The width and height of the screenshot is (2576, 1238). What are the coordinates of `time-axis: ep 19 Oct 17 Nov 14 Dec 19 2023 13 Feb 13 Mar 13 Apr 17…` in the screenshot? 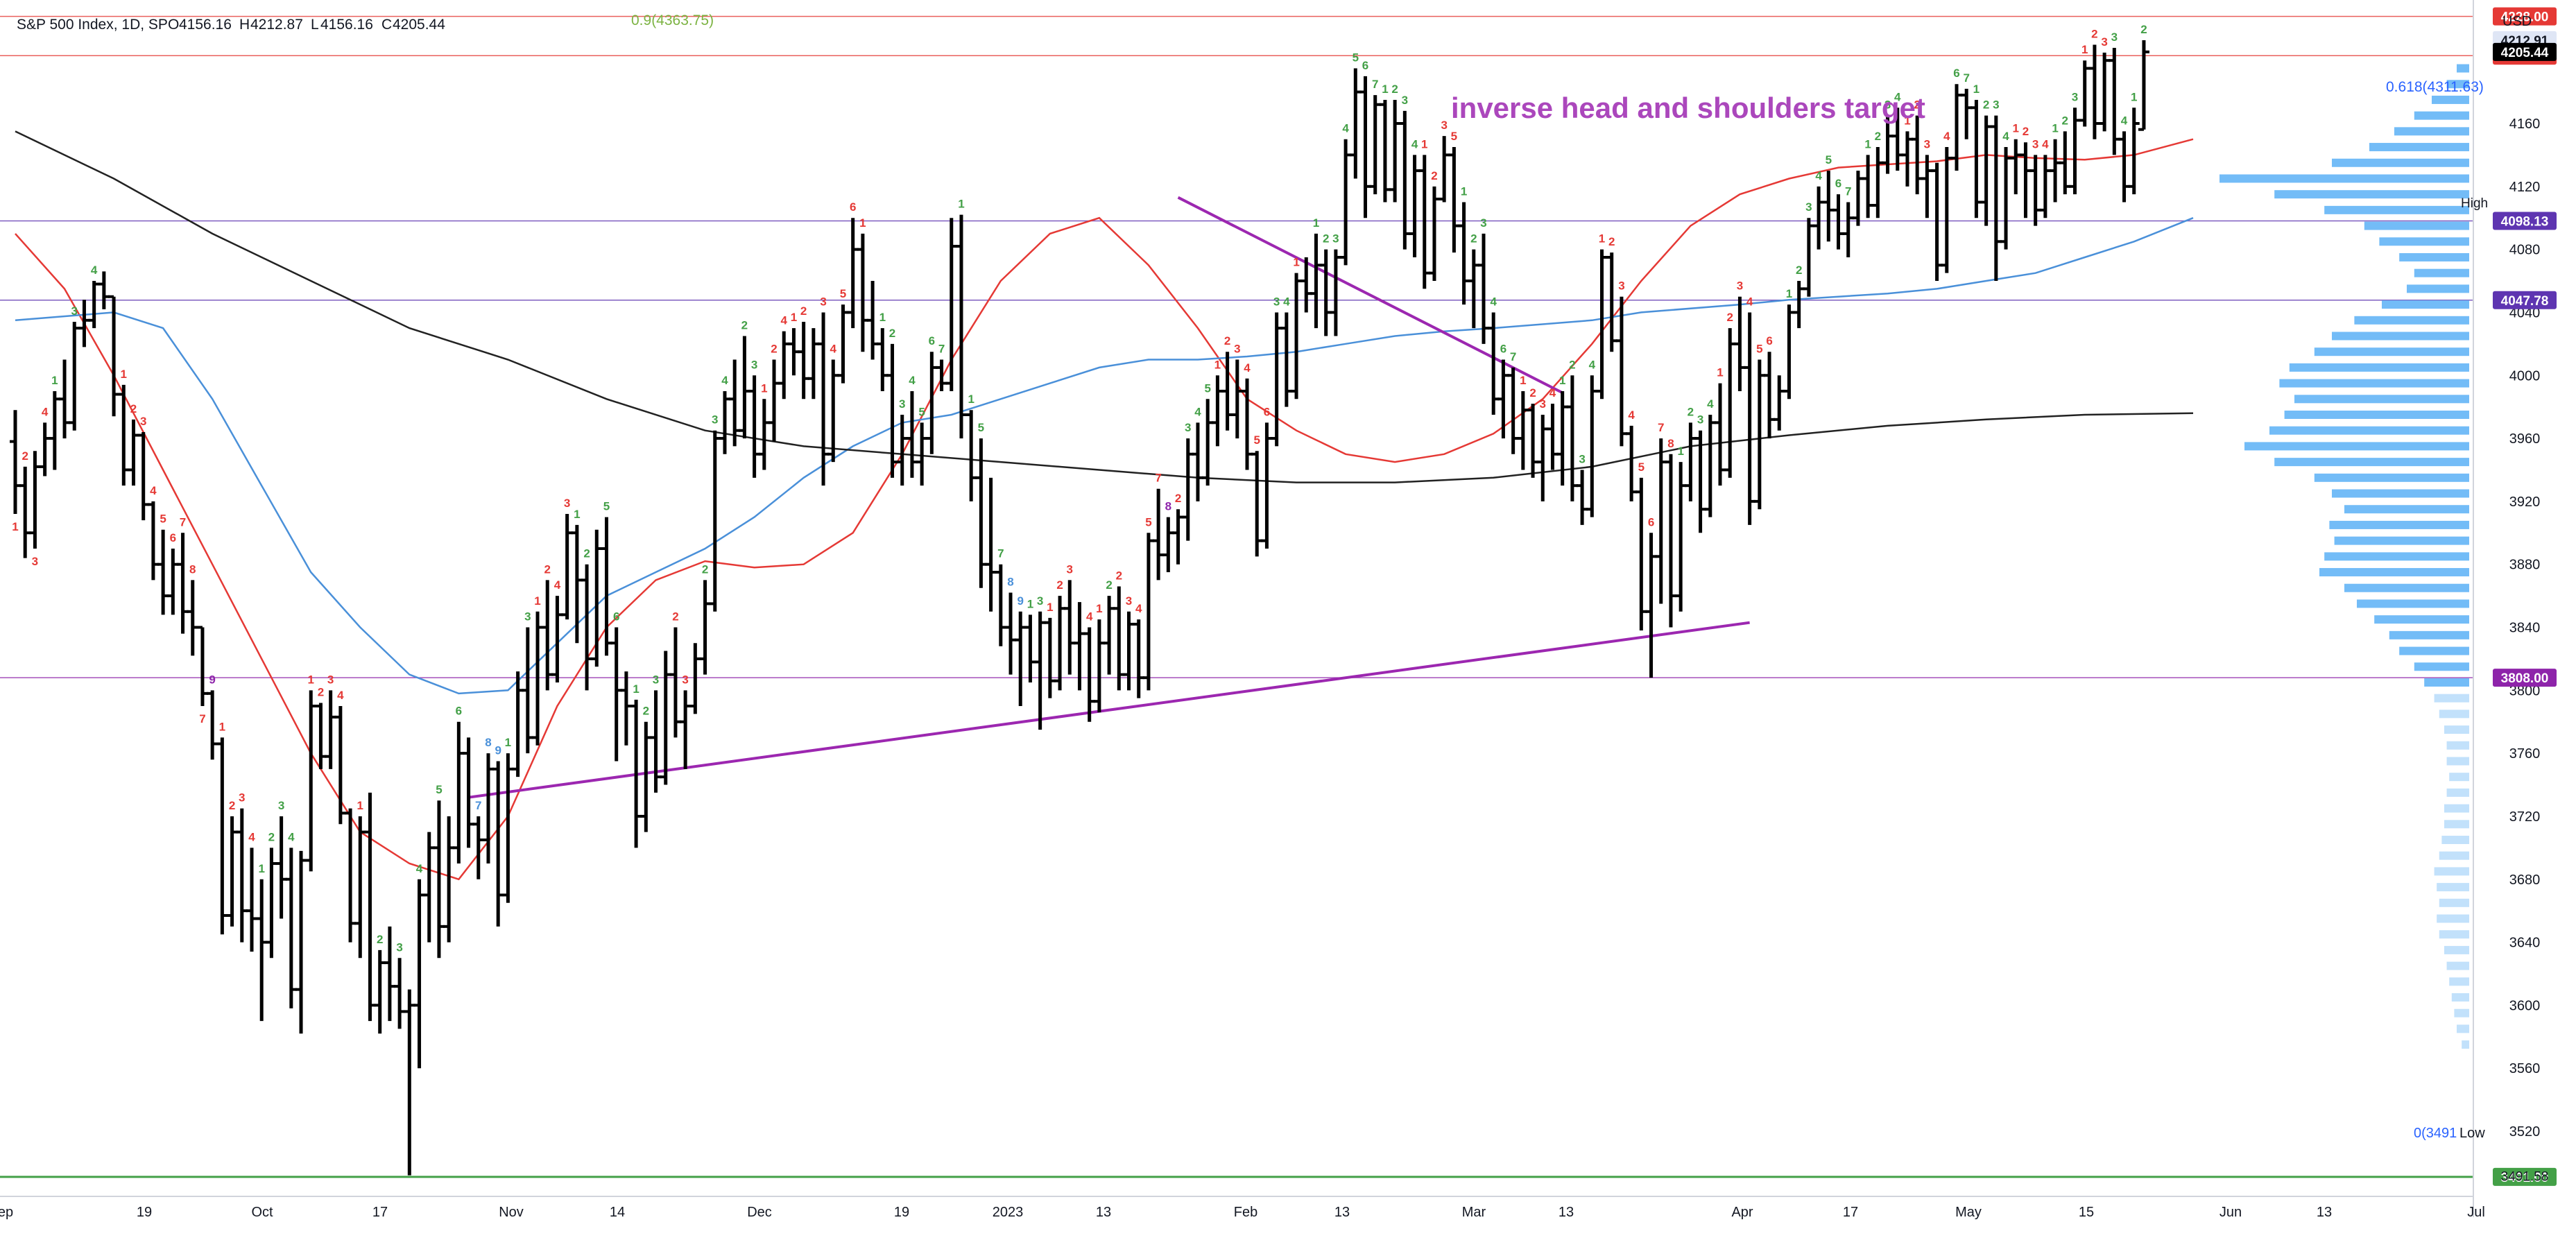 It's located at (1242, 1212).